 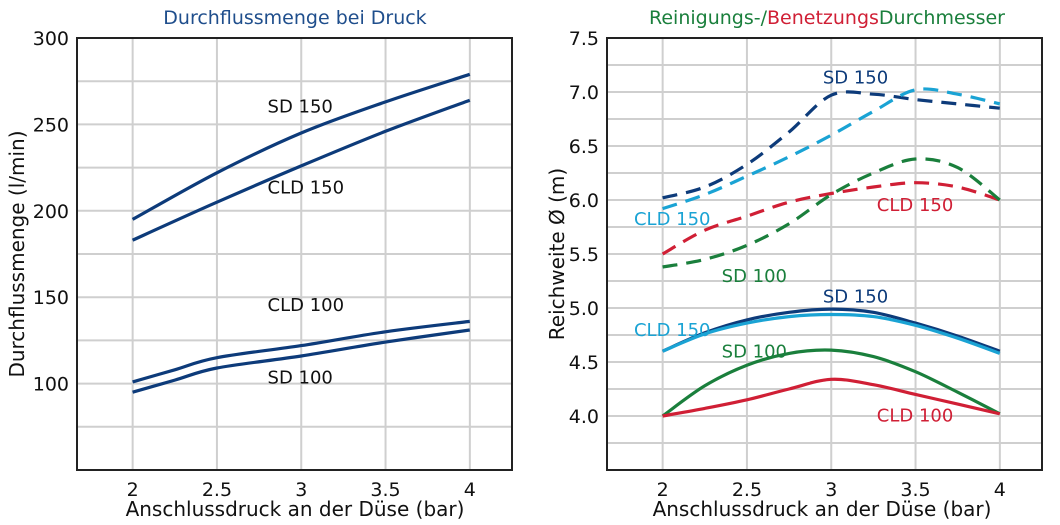 What do you see at coordinates (584, 228) in the screenshot?
I see `range-chart-y-ticks: 4.0 4.5 5.0 5.5 6.0 6.5 7.0 7.5` at bounding box center [584, 228].